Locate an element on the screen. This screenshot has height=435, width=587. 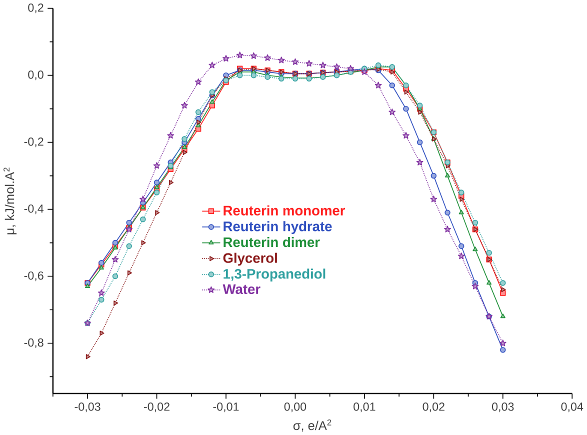
legend-label: 1,3-Propanediol is located at coordinates (275, 275).